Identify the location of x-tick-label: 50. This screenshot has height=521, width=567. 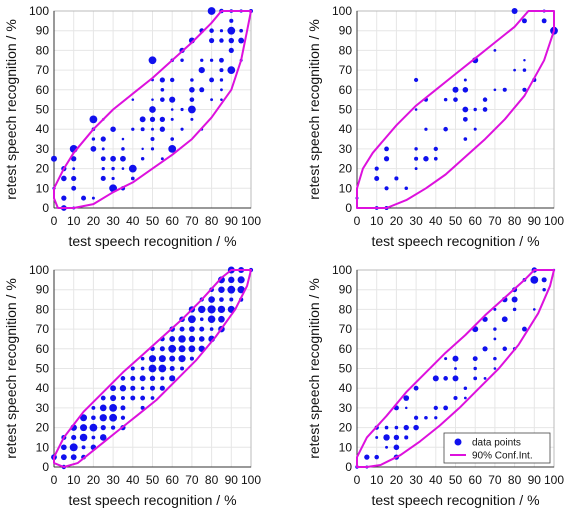
(153, 480).